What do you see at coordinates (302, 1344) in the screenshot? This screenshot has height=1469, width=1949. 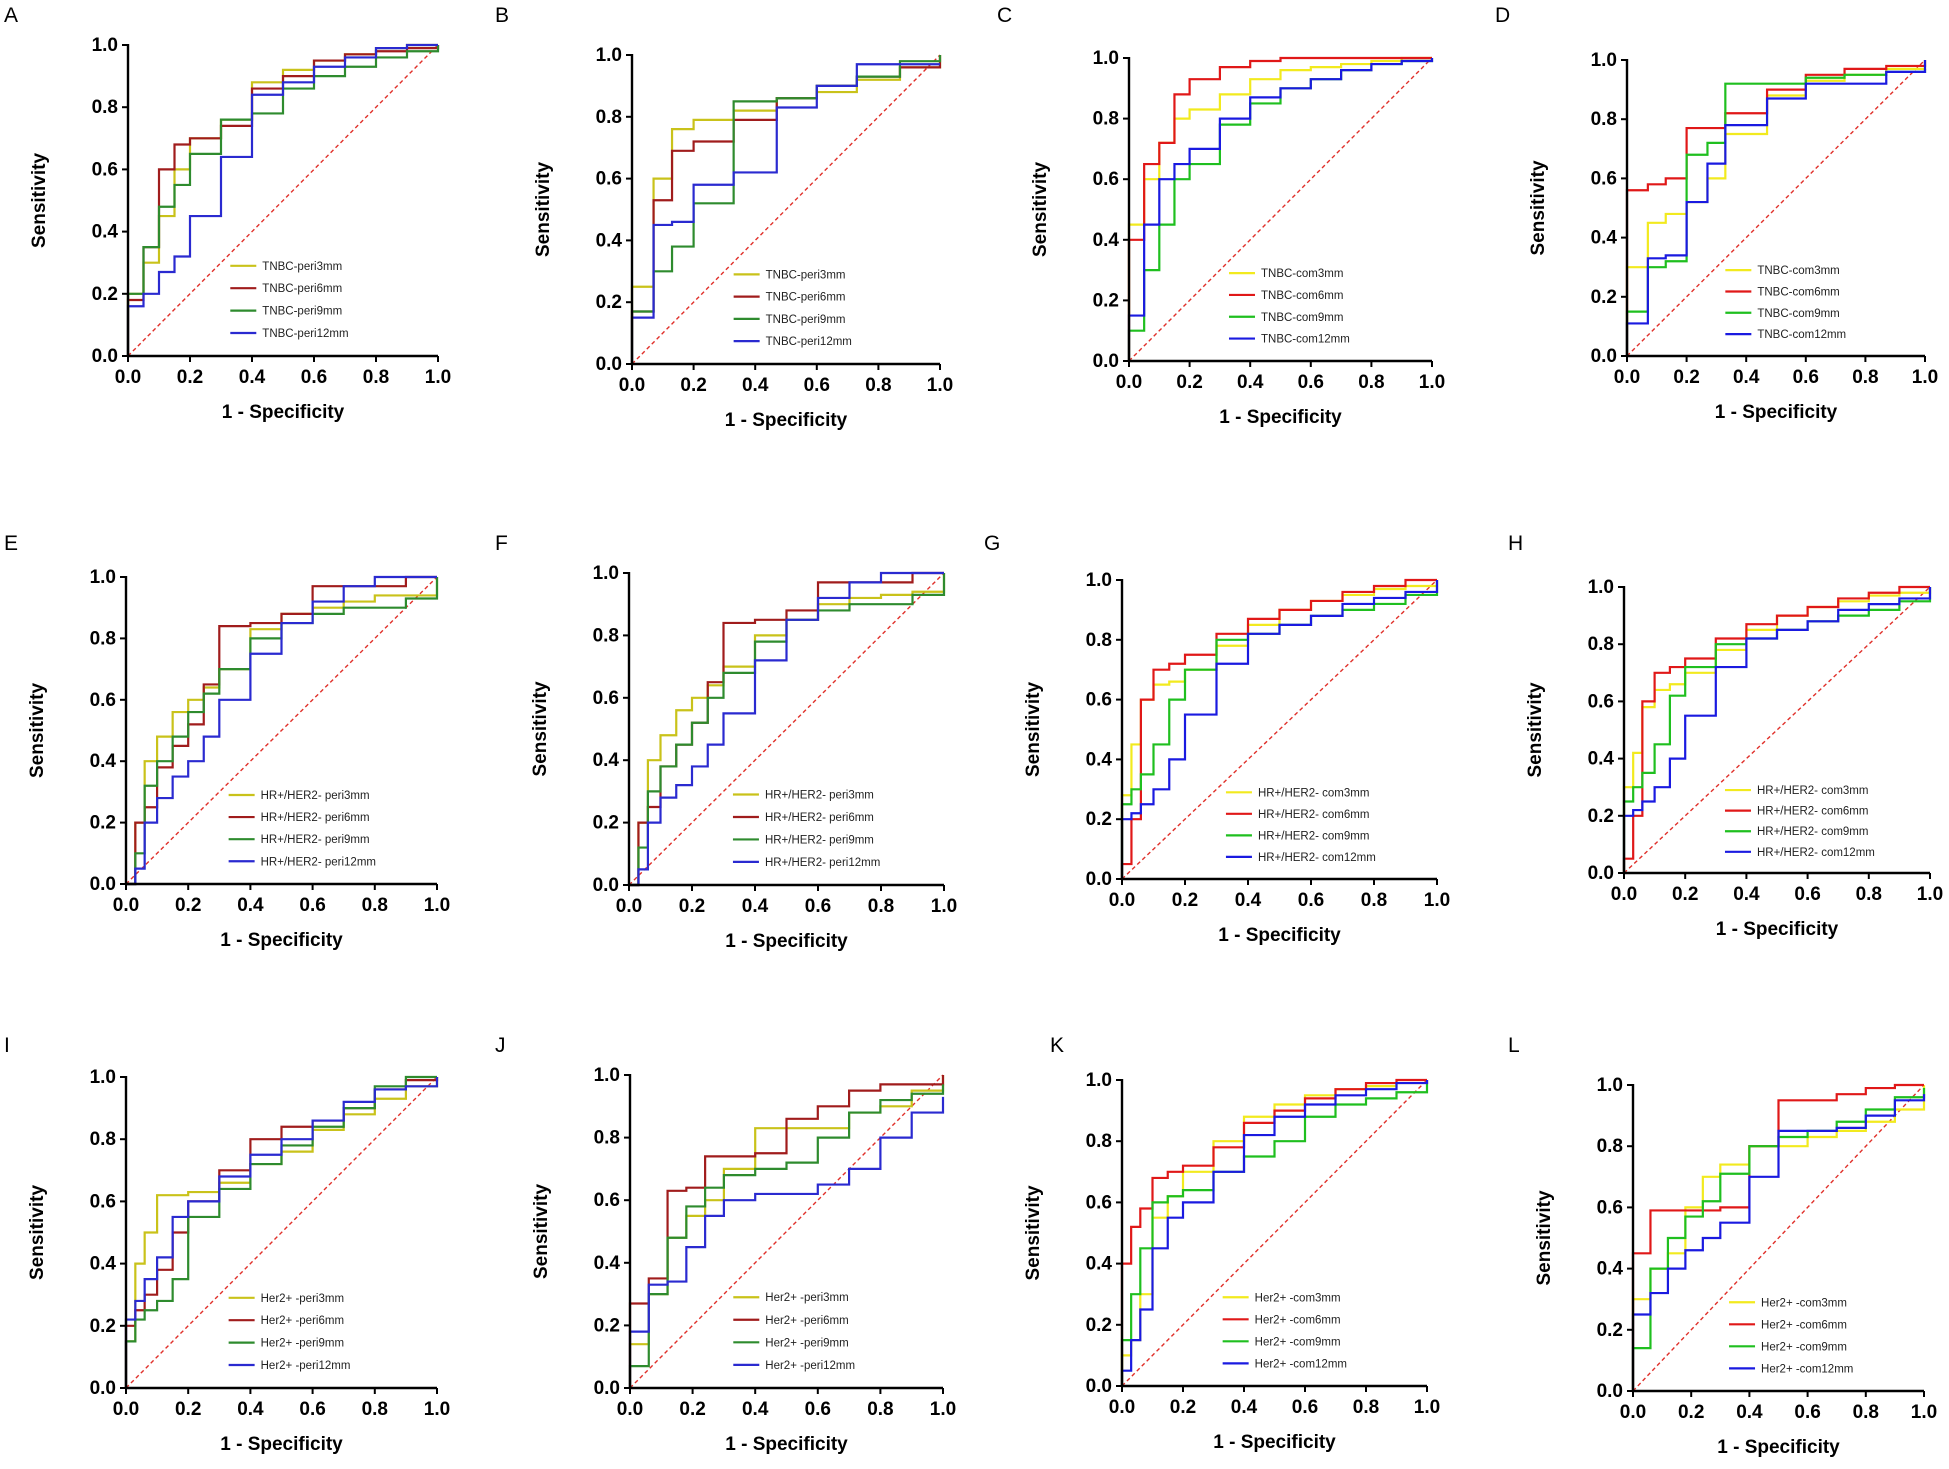 I see `legend-label: Her2+ -peri9mm` at bounding box center [302, 1344].